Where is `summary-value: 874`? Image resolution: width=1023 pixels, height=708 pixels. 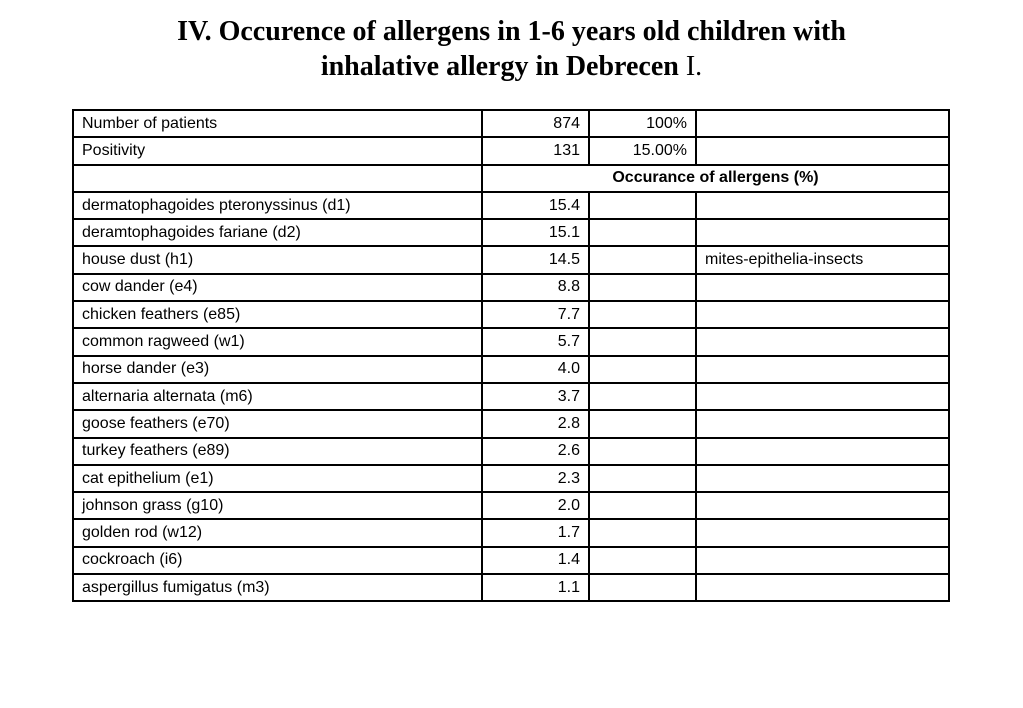
summary-value: 874 is located at coordinates (535, 123).